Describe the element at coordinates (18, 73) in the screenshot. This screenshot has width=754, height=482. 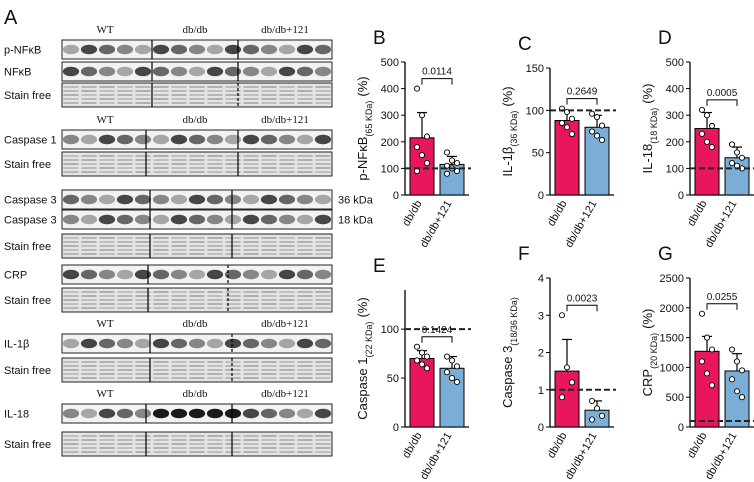
I see `row-label: NFκB` at that location.